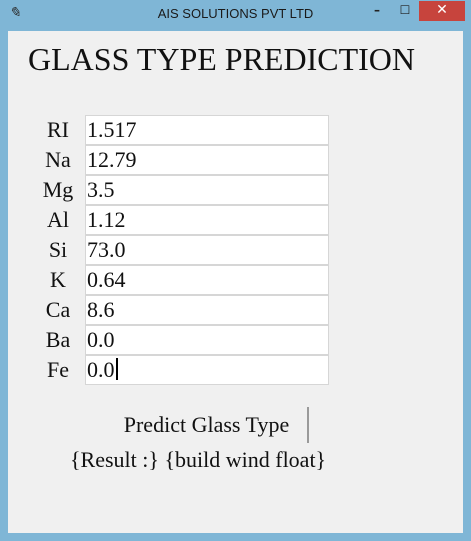  What do you see at coordinates (58, 249) in the screenshot?
I see `field-label-si: Si` at bounding box center [58, 249].